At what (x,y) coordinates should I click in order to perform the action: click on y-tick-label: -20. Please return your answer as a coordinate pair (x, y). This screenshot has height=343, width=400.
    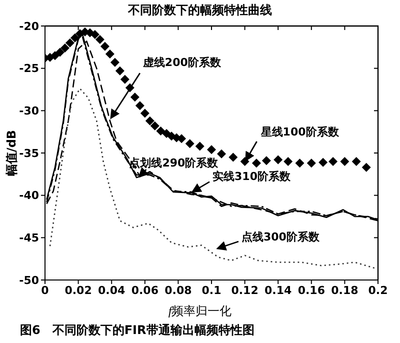
    Looking at the image, I should click on (29, 26).